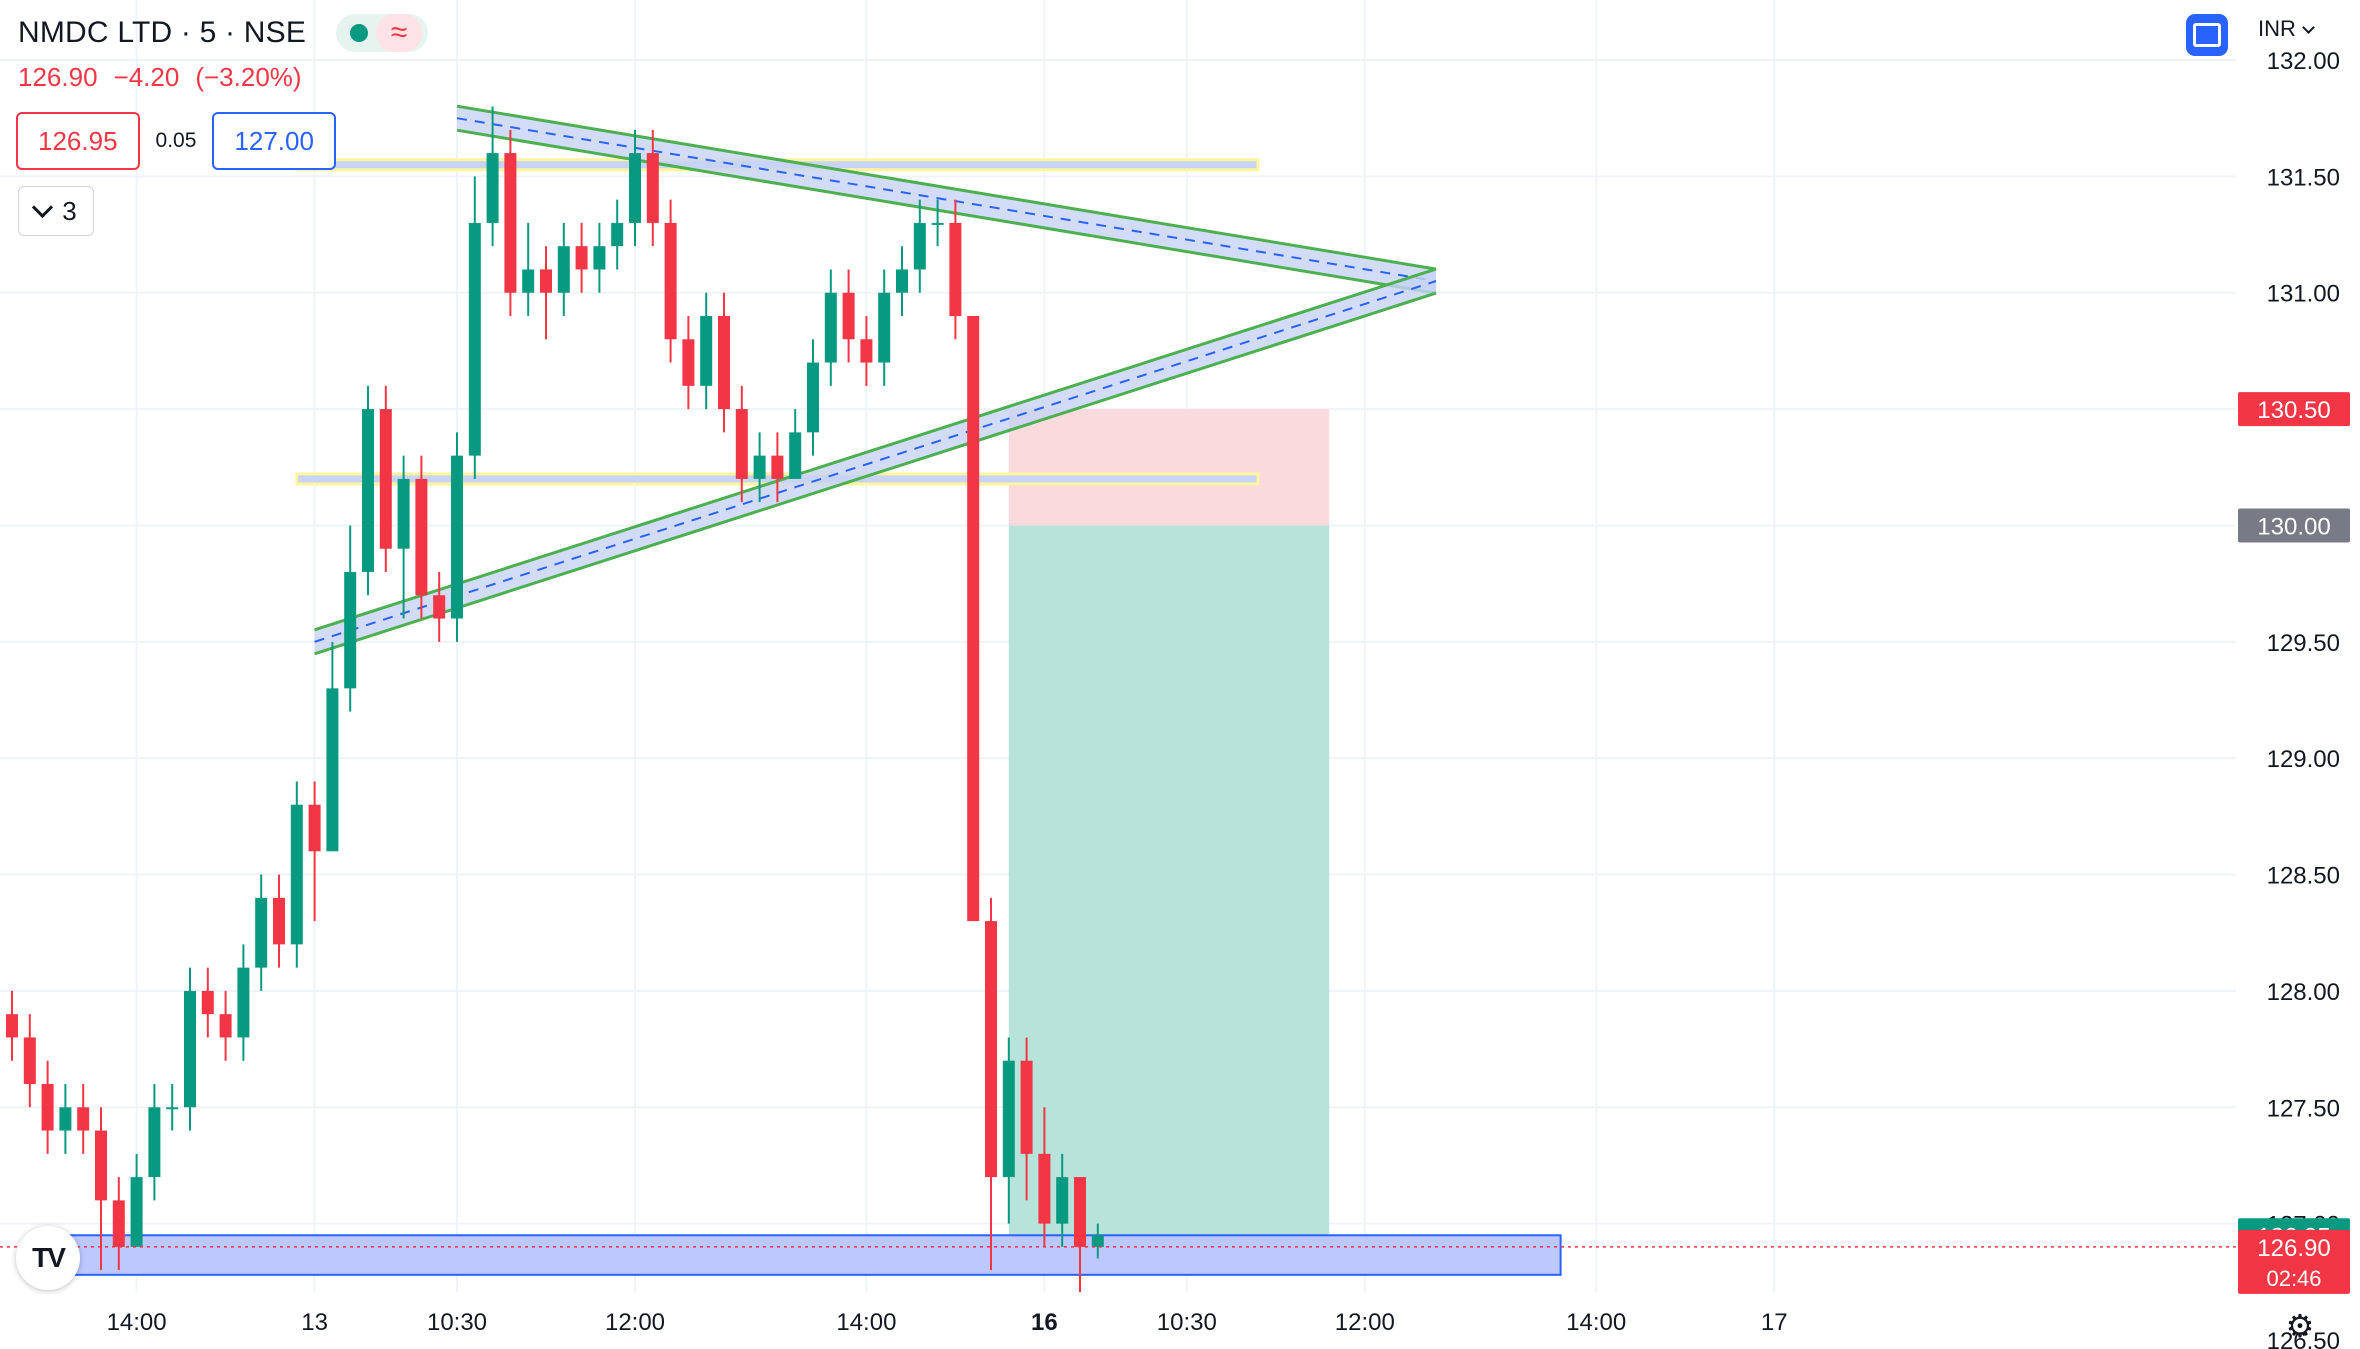 This screenshot has height=1349, width=2360. What do you see at coordinates (813, 1255) in the screenshot?
I see `support-zone` at bounding box center [813, 1255].